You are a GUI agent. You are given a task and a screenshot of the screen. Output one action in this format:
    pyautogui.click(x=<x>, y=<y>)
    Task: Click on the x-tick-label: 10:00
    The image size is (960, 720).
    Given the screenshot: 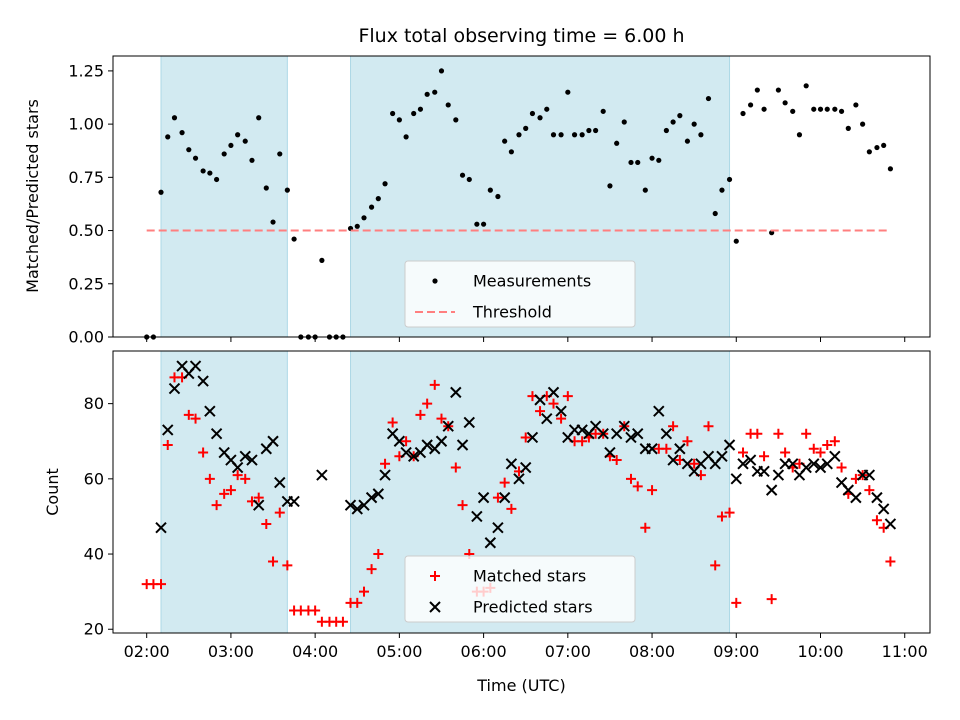 What is the action you would take?
    pyautogui.click(x=820, y=651)
    